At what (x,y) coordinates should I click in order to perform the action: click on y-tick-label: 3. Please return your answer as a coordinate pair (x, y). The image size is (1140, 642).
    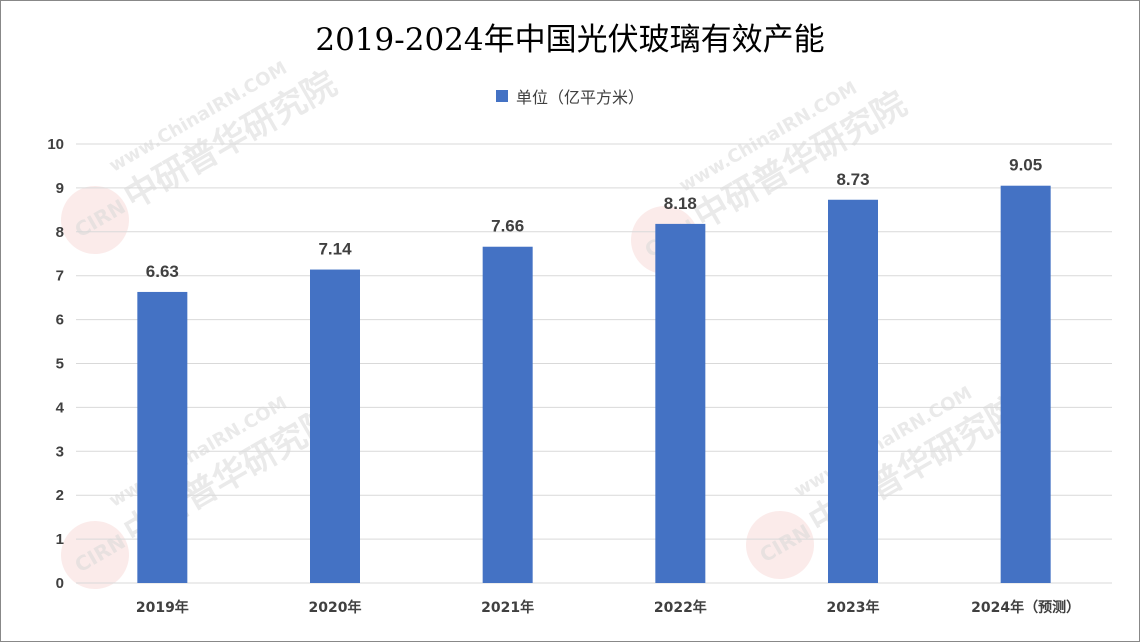
    Looking at the image, I should click on (60, 451).